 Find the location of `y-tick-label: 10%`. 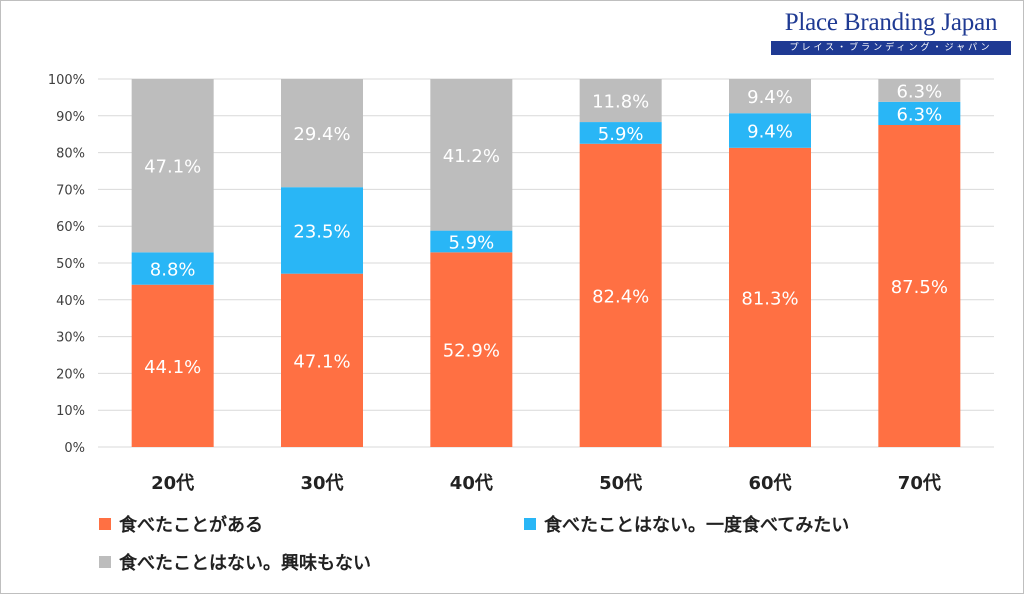

y-tick-label: 10% is located at coordinates (70, 411).